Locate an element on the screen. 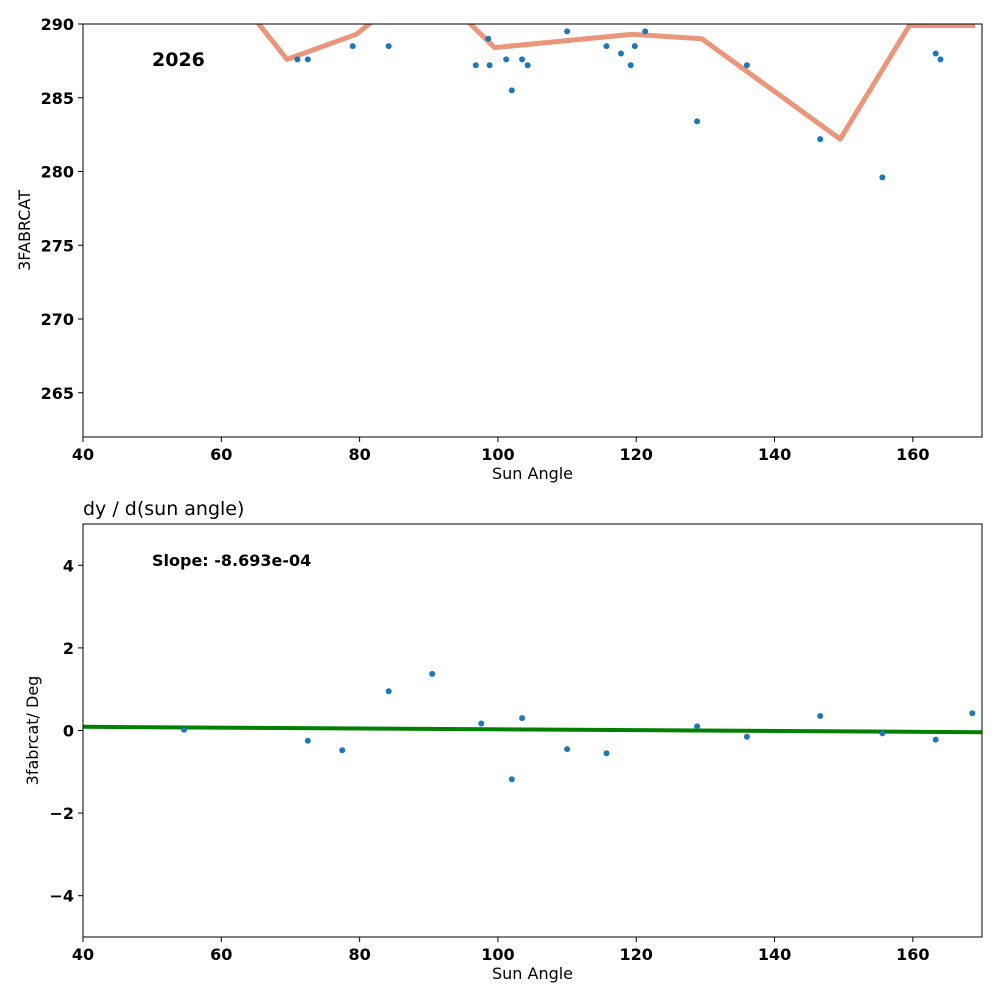 This screenshot has height=1000, width=1000. bottom-linear-fit-line is located at coordinates (532, 729).